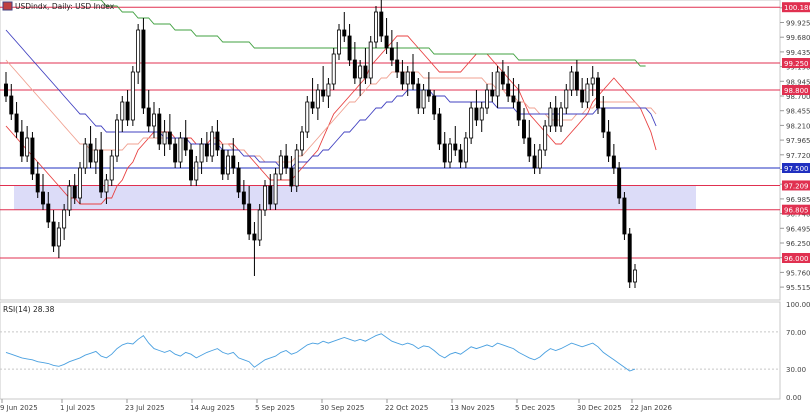 The image size is (810, 417). I want to click on y-tick-label: 98.210, so click(798, 126).